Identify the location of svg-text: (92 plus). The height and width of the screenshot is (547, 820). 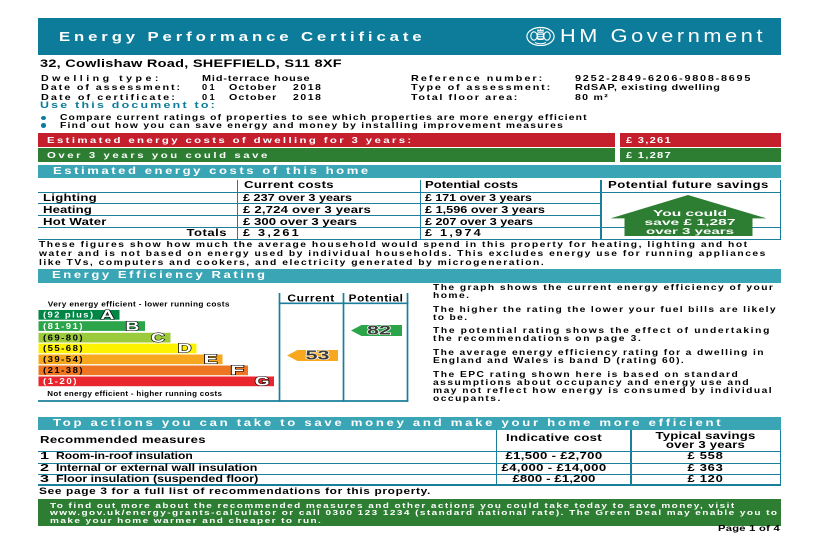
(69, 315).